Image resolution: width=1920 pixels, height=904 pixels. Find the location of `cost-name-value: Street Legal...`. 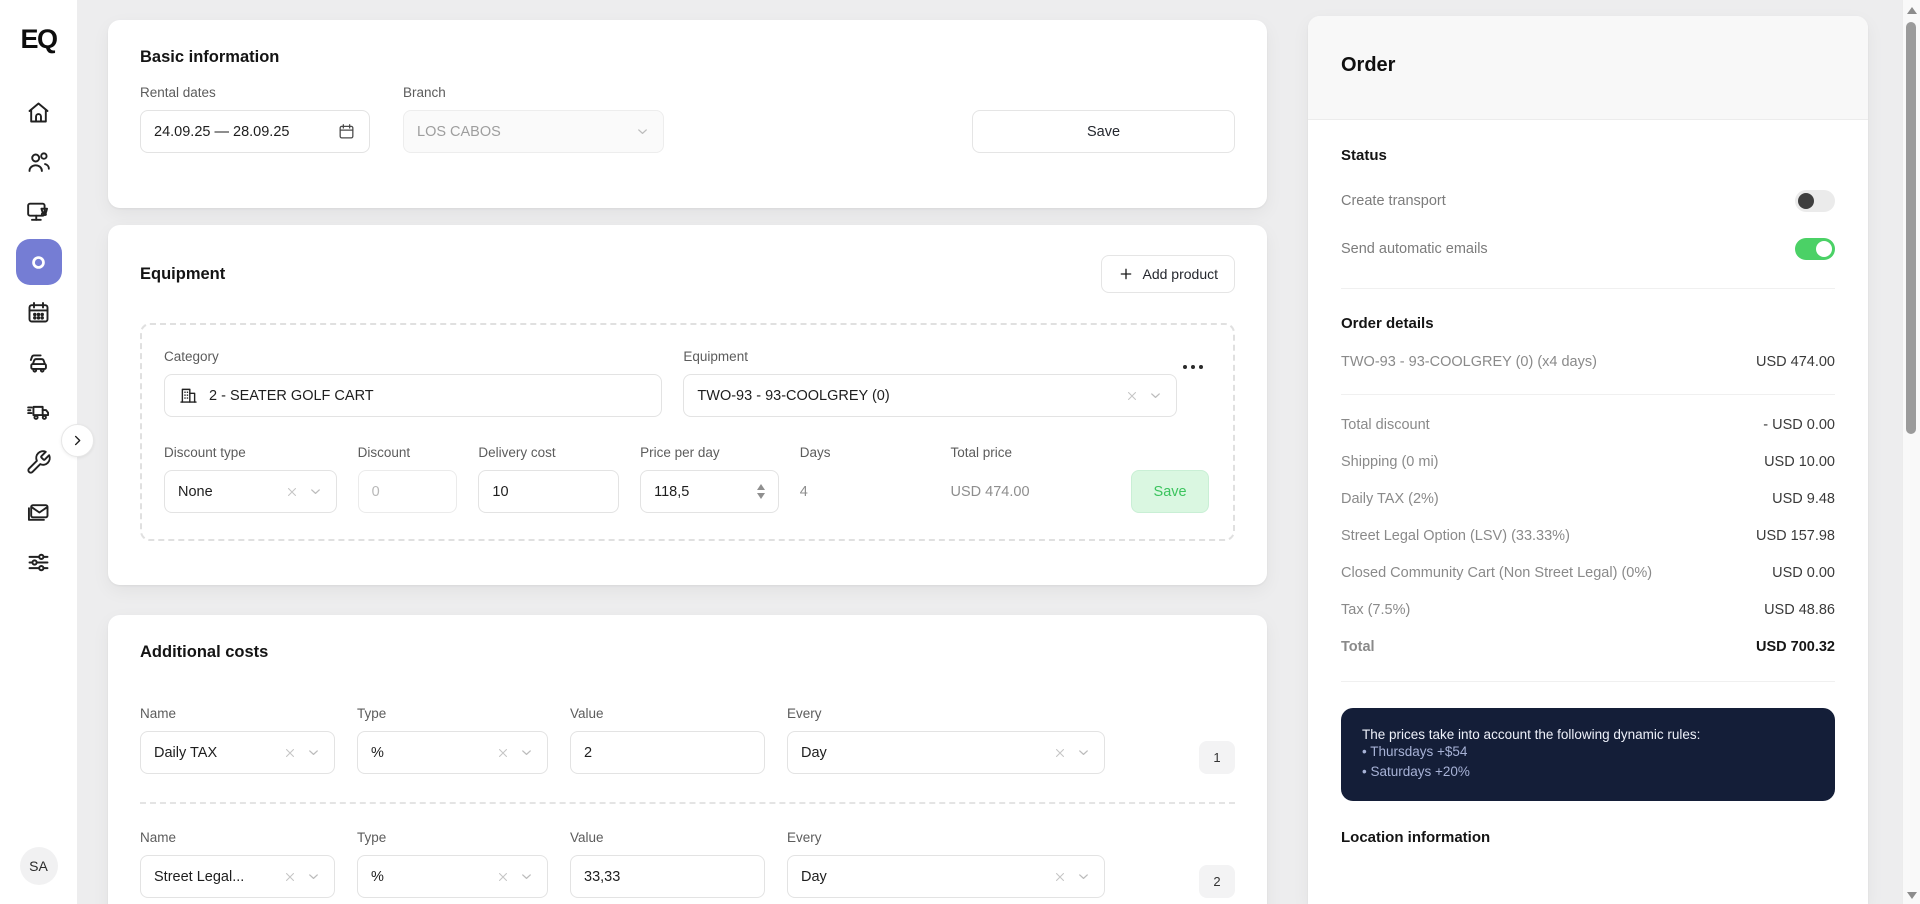

cost-name-value: Street Legal... is located at coordinates (199, 876).